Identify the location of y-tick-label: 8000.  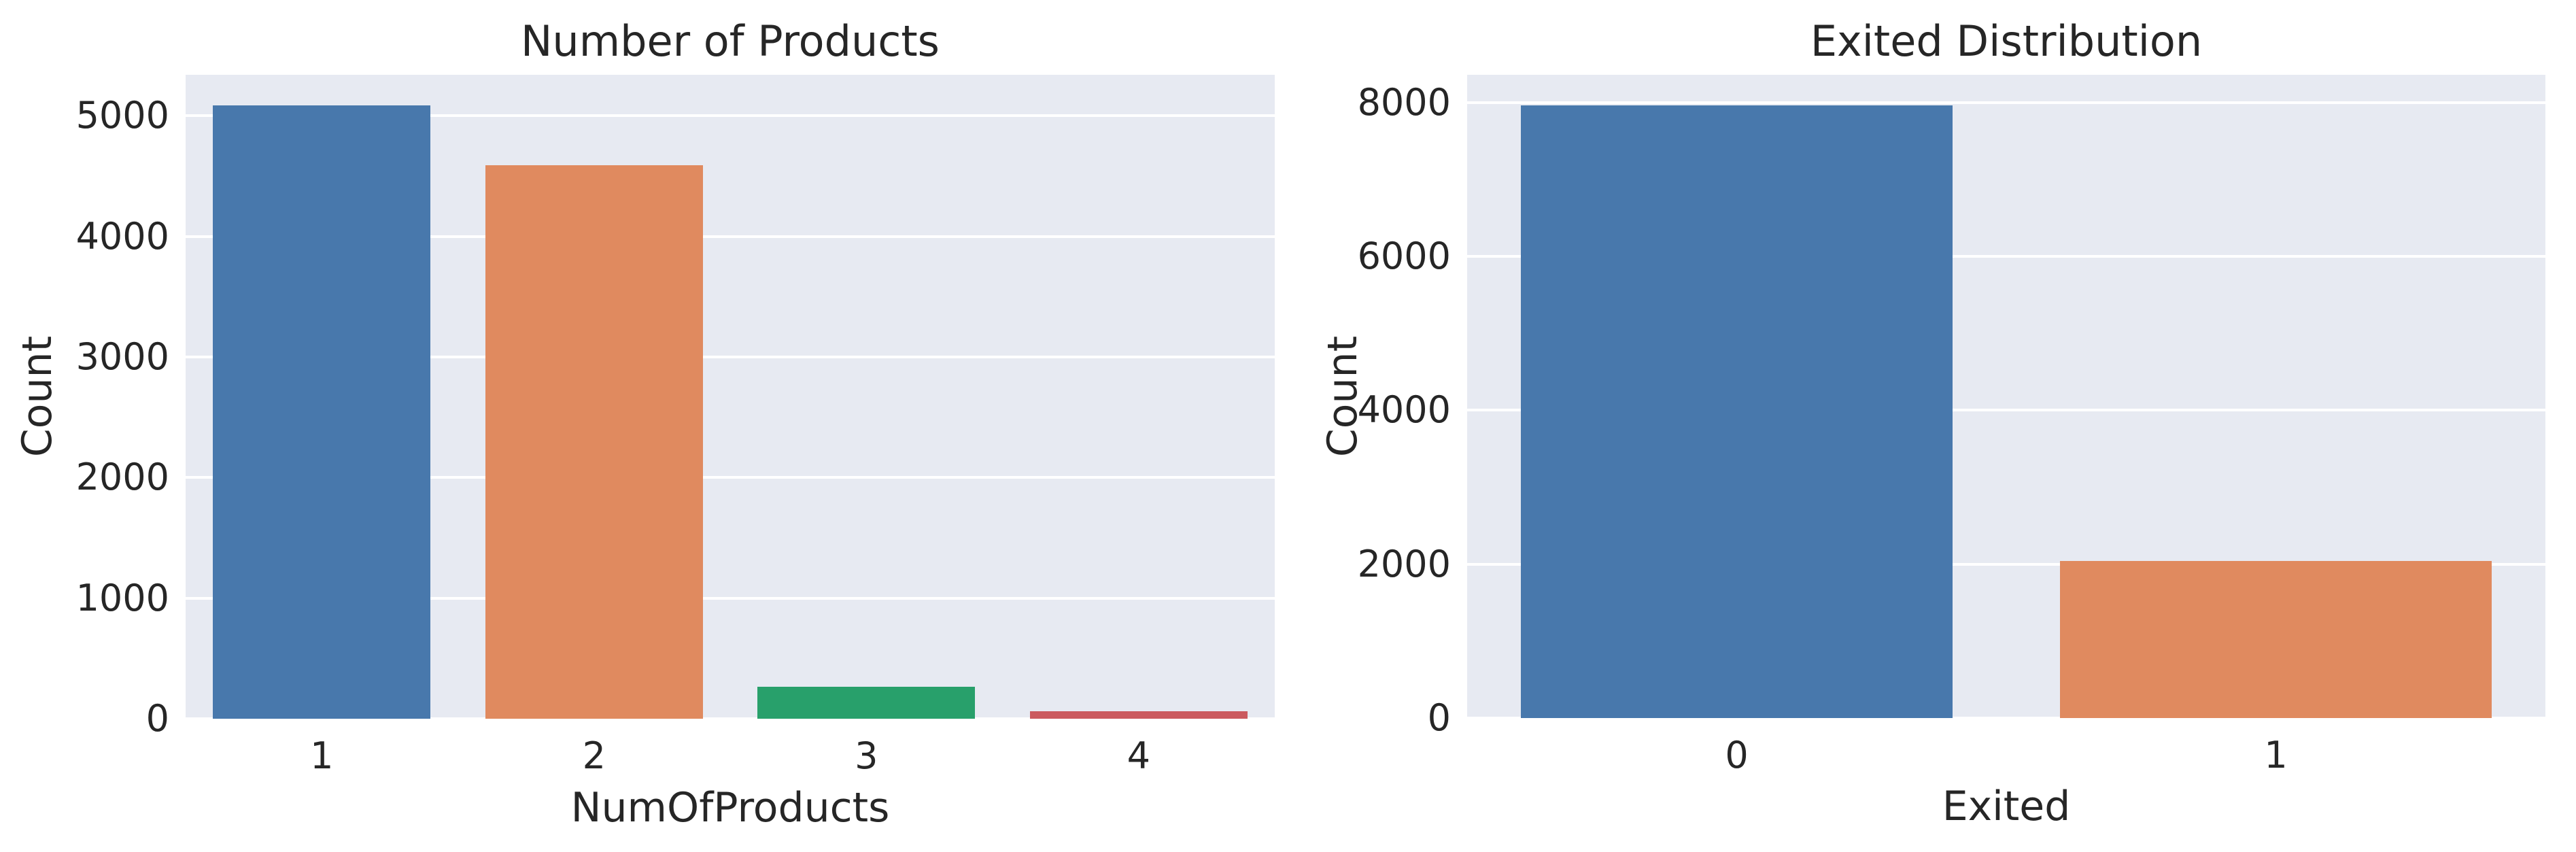
(1404, 102).